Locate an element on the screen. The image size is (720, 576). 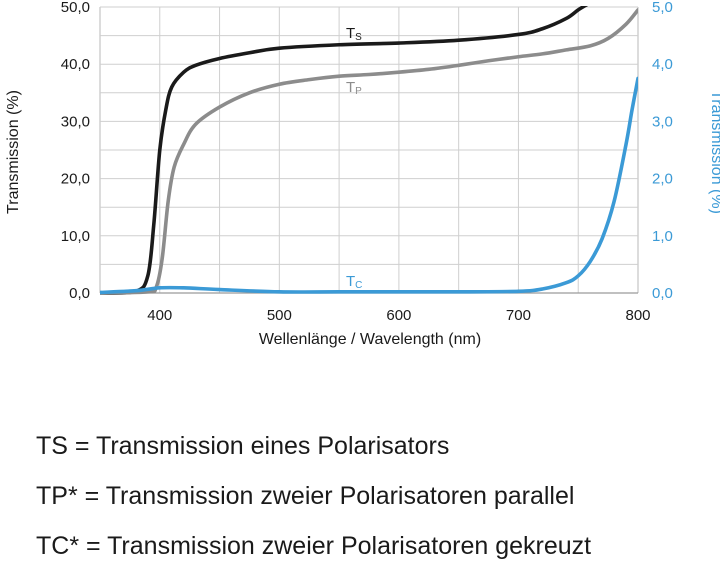
x-tick-label: 600 is located at coordinates (398, 315).